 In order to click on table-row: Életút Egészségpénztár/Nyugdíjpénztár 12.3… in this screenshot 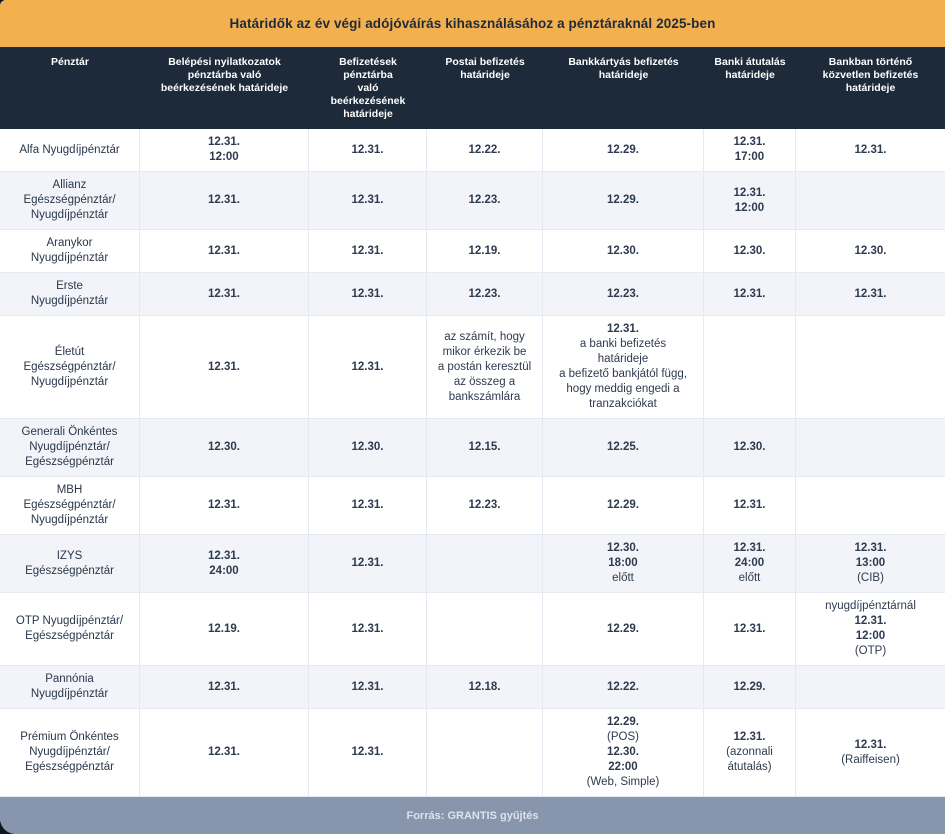, I will do `click(472, 367)`.